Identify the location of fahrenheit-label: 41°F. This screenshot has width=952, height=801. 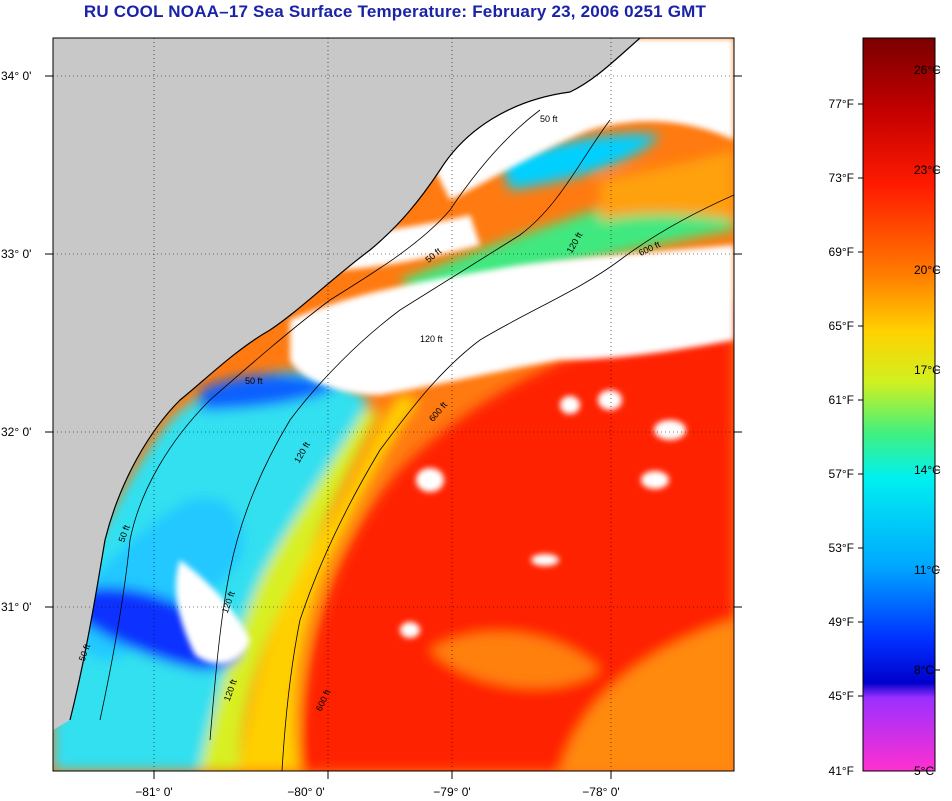
(841, 771).